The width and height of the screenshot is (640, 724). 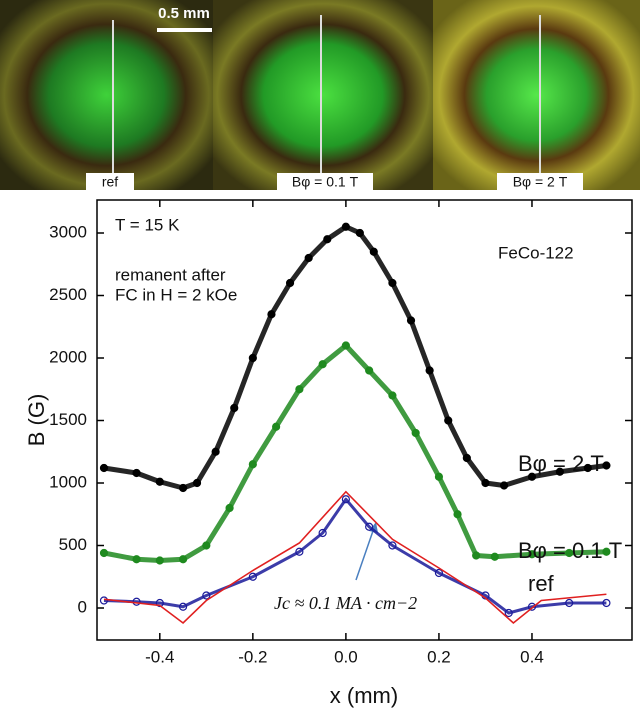 What do you see at coordinates (561, 463) in the screenshot?
I see `series-label: Bφ = 2 T` at bounding box center [561, 463].